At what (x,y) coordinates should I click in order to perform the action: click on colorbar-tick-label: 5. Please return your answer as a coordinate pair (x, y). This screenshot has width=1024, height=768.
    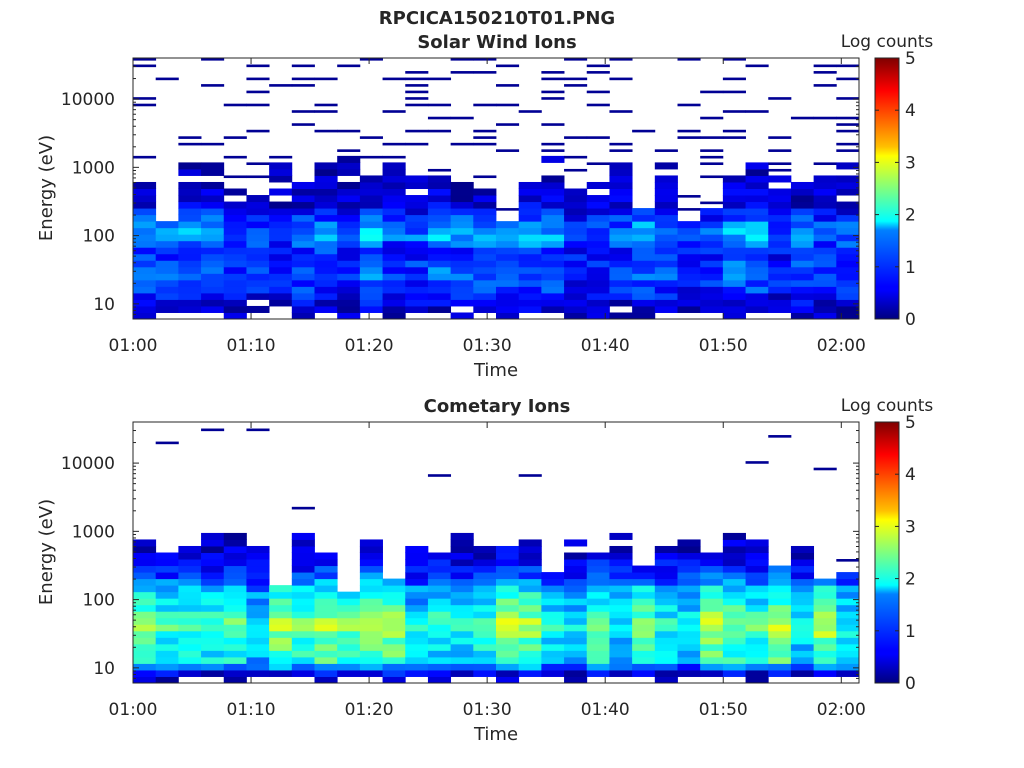
    Looking at the image, I should click on (910, 423).